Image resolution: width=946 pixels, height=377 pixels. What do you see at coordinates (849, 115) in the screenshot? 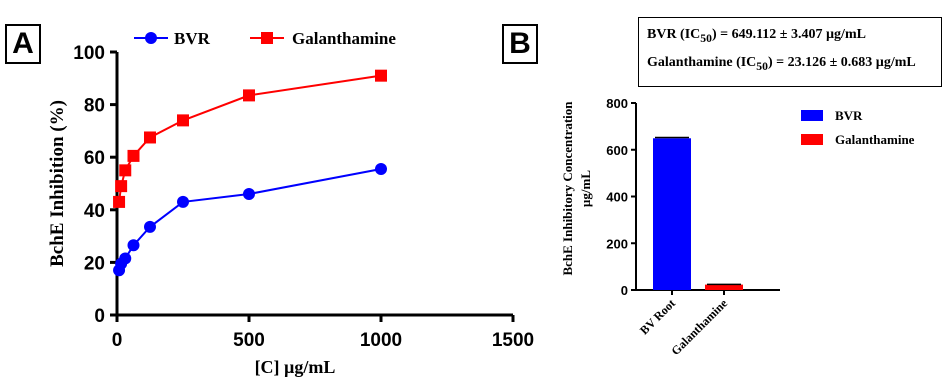
I see `legend-b-bvr-label: BVR` at bounding box center [849, 115].